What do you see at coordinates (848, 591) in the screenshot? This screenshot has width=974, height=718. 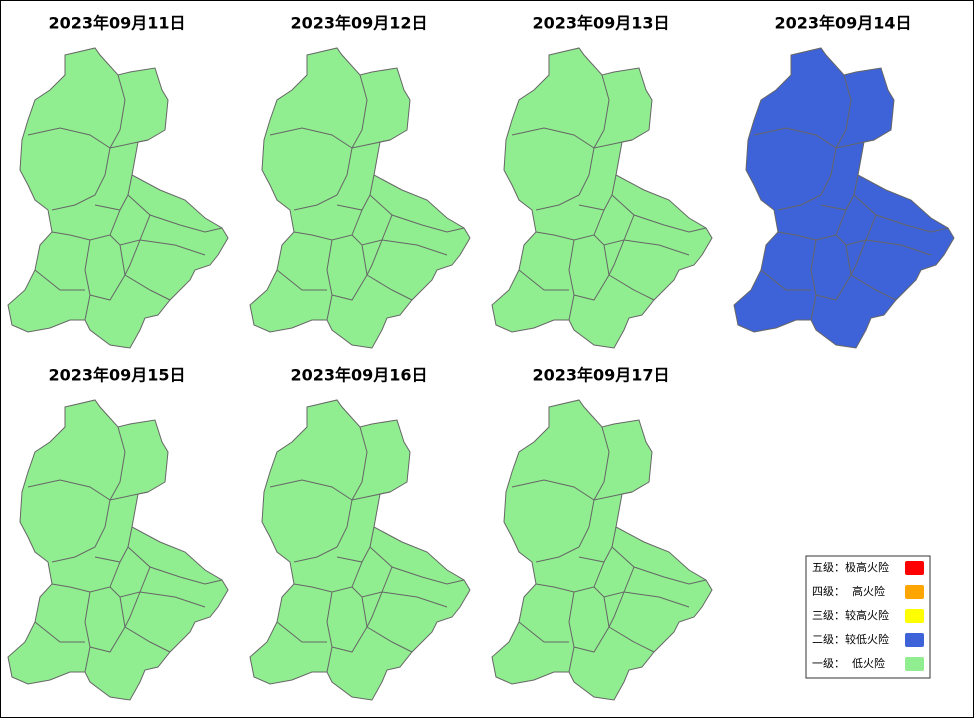 I see `legend-label: 四级： 高火险` at bounding box center [848, 591].